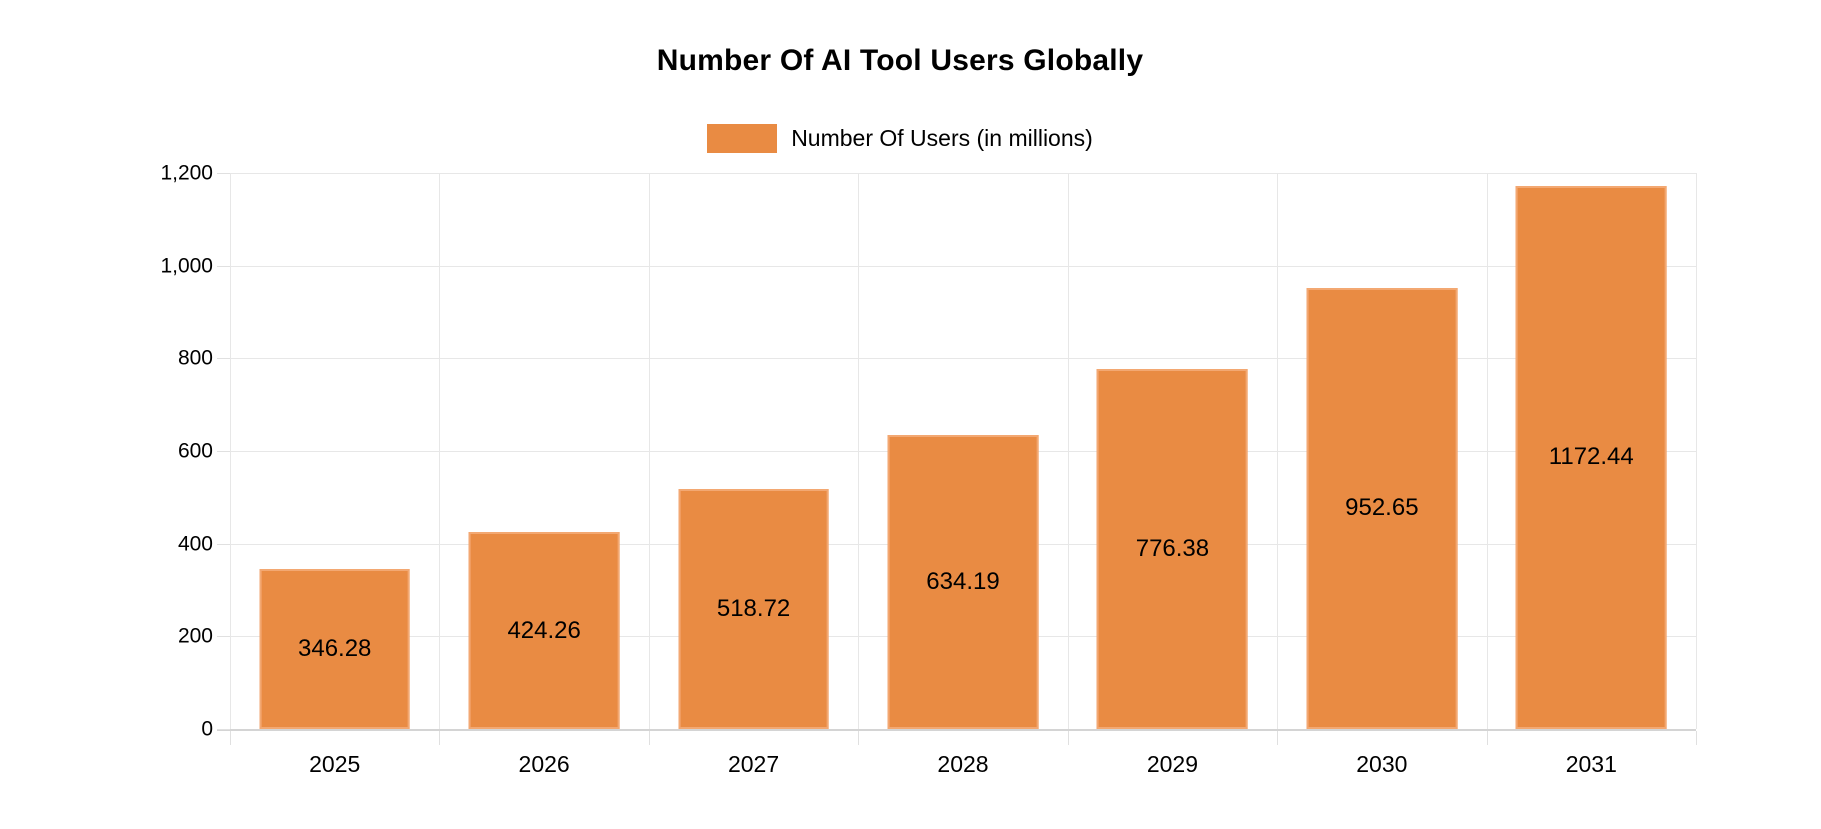 This screenshot has width=1821, height=829. Describe the element at coordinates (742, 138) in the screenshot. I see `legend-swatch` at that location.